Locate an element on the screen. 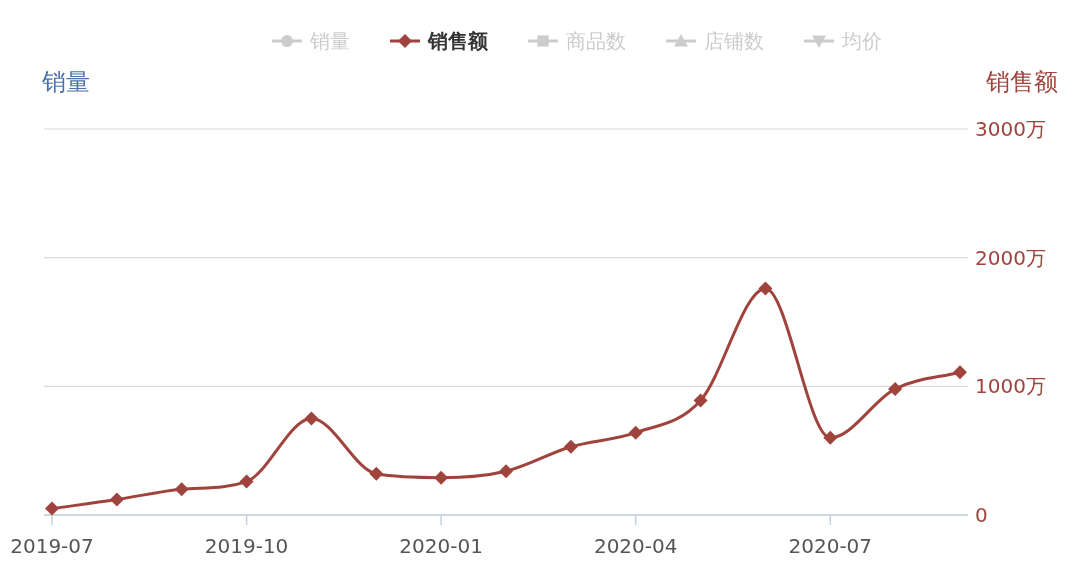 The width and height of the screenshot is (1080, 580). x-tick-label: 2019-07 is located at coordinates (52, 546).